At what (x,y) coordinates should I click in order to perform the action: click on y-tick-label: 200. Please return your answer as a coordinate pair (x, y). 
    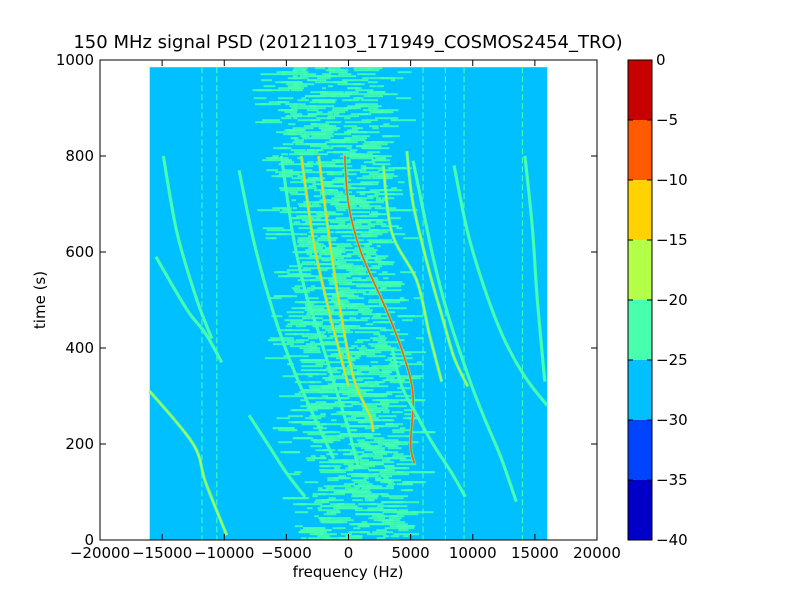
    Looking at the image, I should click on (79, 444).